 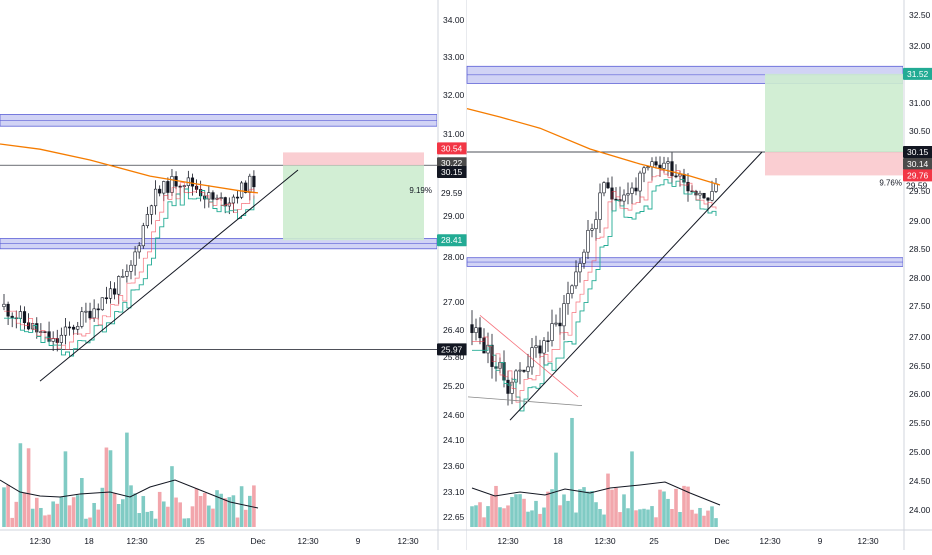 What do you see at coordinates (920, 306) in the screenshot?
I see `price-tick-label: 27.50` at bounding box center [920, 306].